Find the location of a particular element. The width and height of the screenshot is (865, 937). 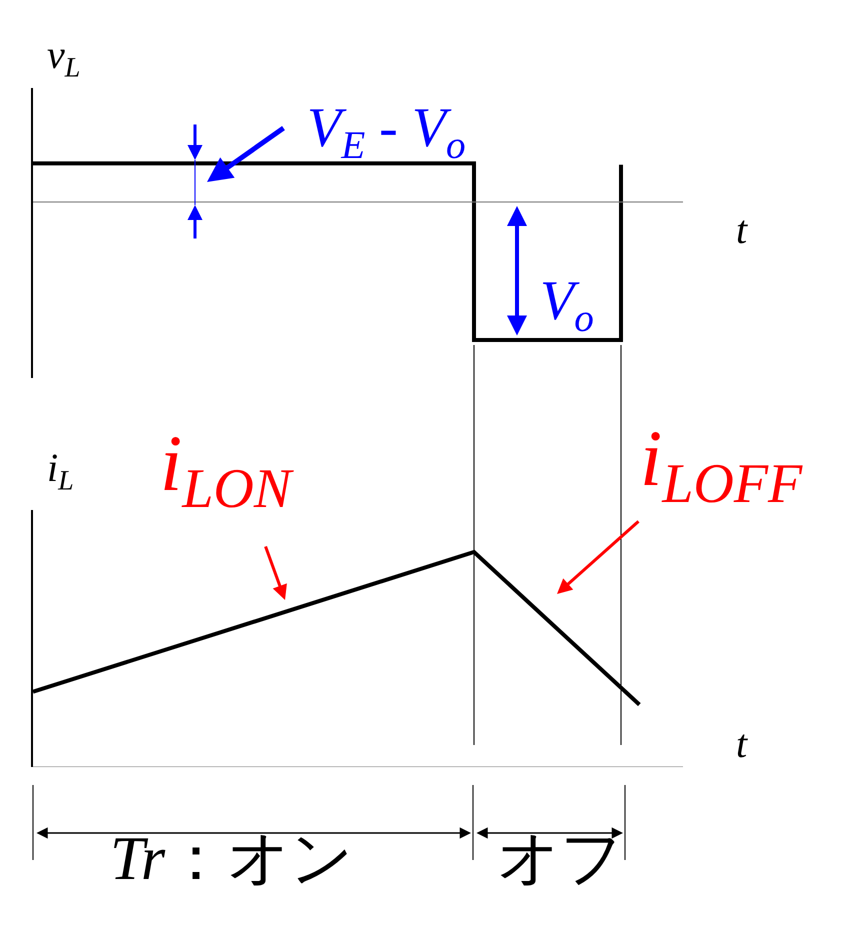

annotation: V$_{E}$ - V$_{o}$ is located at coordinates (386, 132).